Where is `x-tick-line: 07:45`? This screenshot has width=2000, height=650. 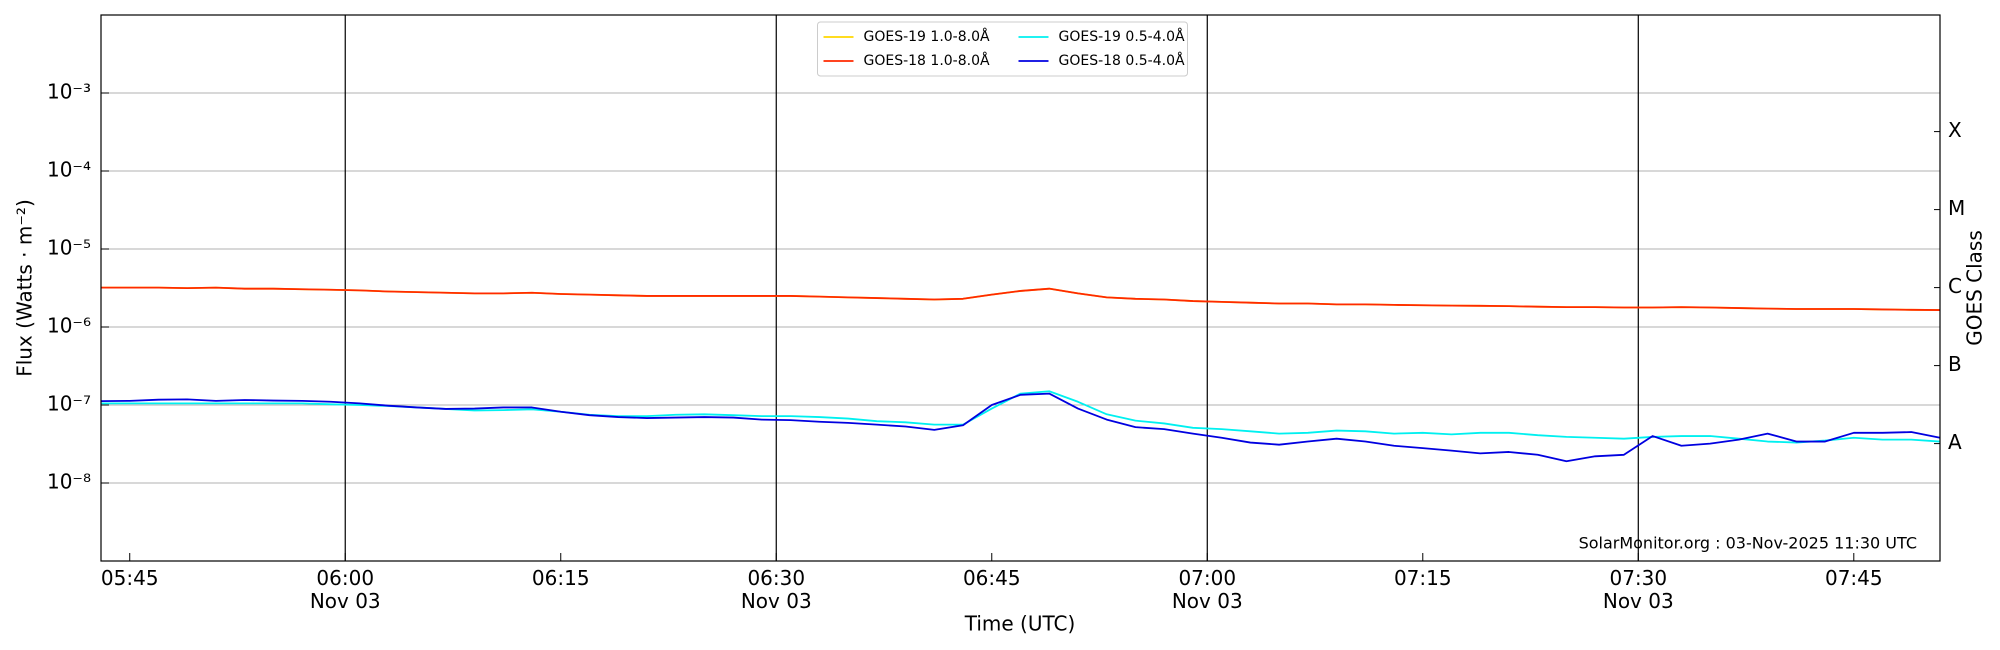 x-tick-line: 07:45 is located at coordinates (1854, 578).